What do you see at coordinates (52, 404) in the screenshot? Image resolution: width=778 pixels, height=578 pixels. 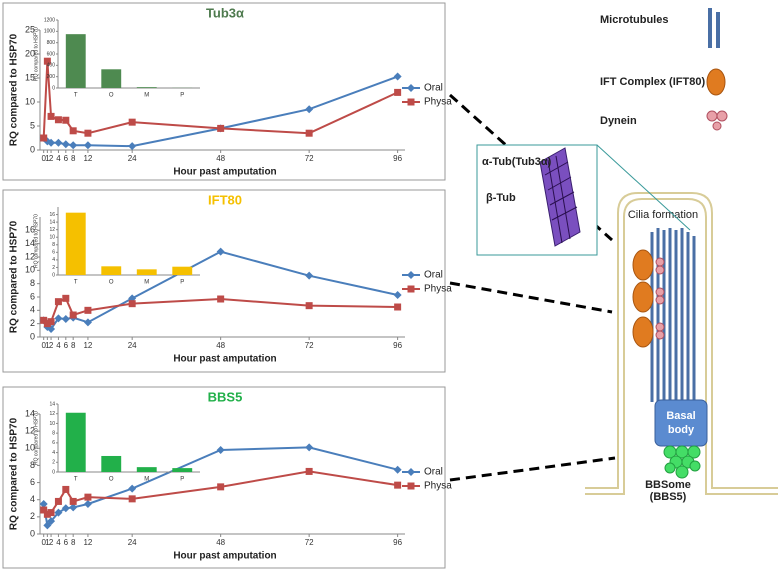 I see `y-tick-label: 14` at bounding box center [52, 404].